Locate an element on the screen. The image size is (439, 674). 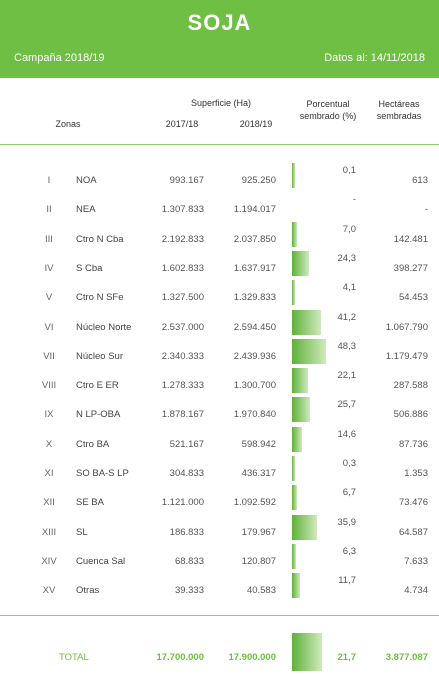
area-2017-18: 993.167 is located at coordinates (186, 180).